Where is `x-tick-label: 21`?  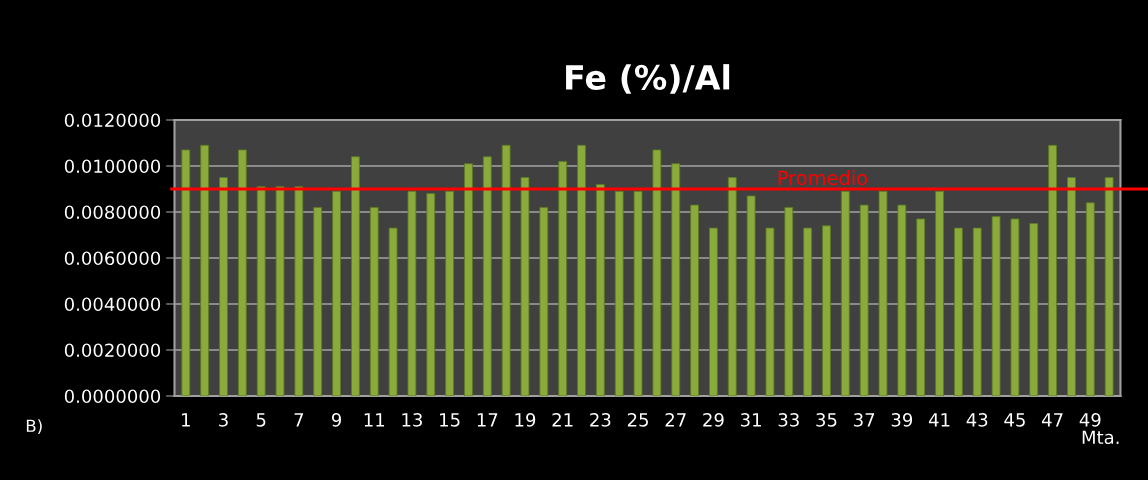 x-tick-label: 21 is located at coordinates (562, 419).